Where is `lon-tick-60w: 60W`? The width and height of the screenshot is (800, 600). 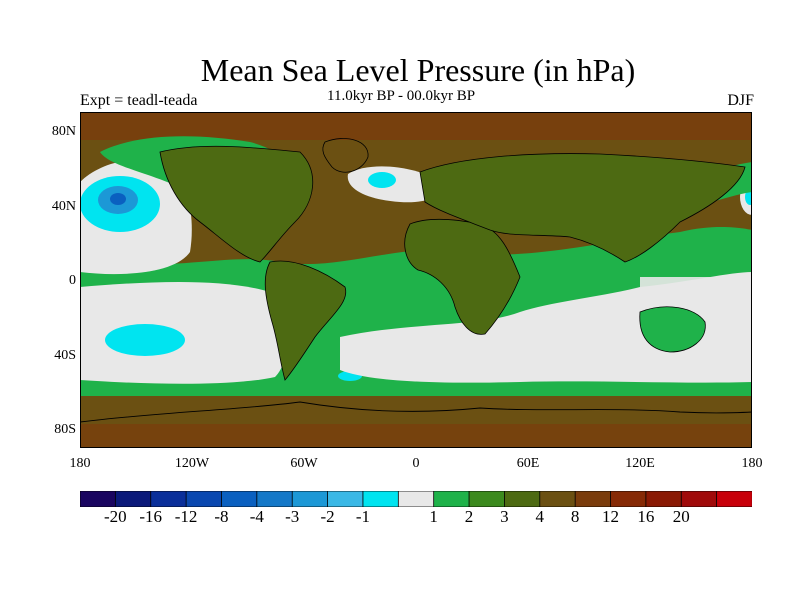 lon-tick-60w: 60W is located at coordinates (304, 463).